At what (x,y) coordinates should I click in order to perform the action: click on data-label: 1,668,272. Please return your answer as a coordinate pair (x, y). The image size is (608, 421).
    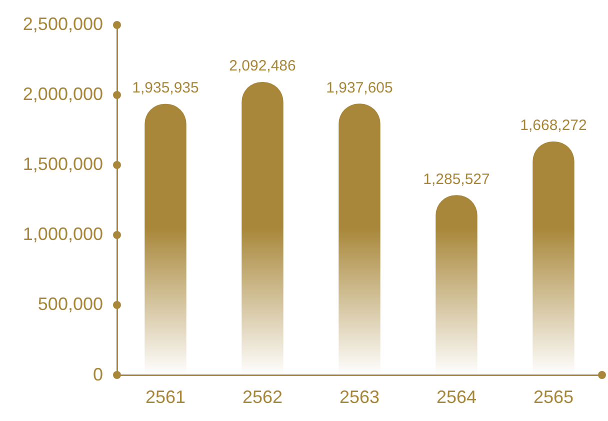
    Looking at the image, I should click on (553, 125).